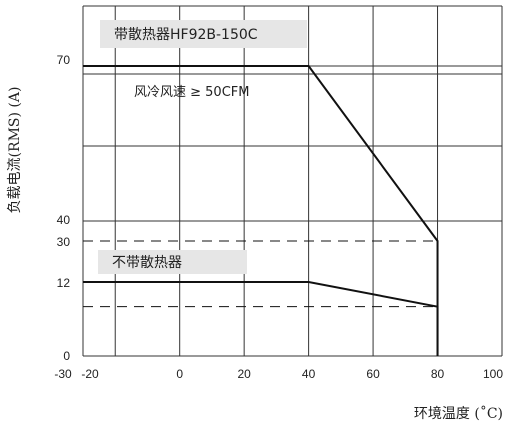  I want to click on reference-lines, so click(260, 274).